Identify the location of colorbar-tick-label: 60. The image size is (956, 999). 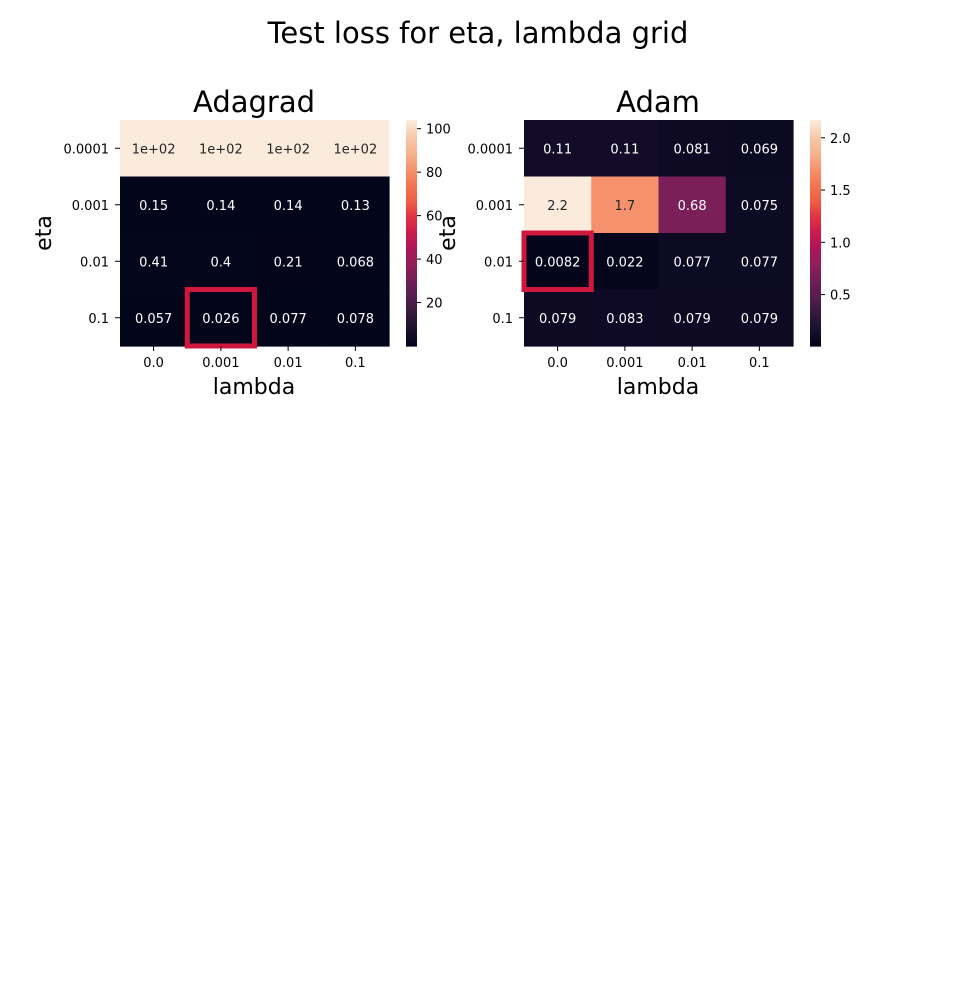
(434, 217).